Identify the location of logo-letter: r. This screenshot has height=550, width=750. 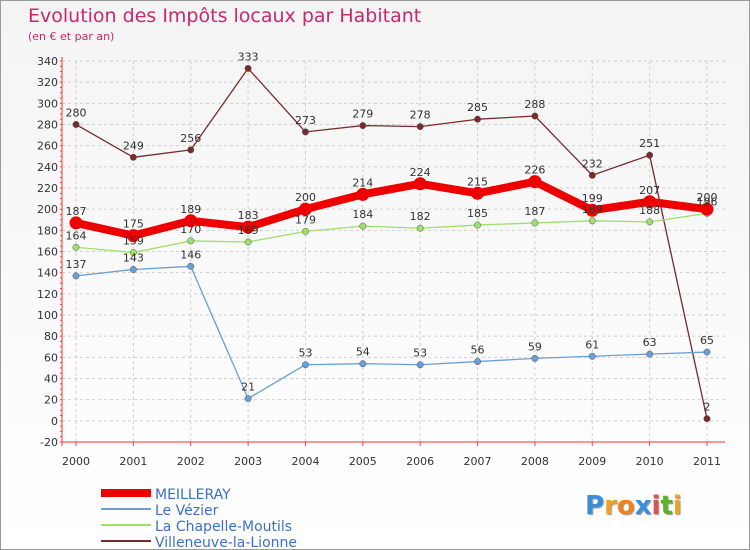
(610, 506).